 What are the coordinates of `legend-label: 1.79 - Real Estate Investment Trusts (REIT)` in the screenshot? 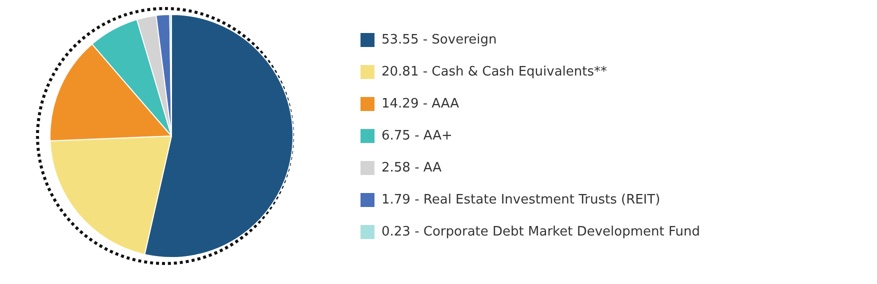 It's located at (521, 200).